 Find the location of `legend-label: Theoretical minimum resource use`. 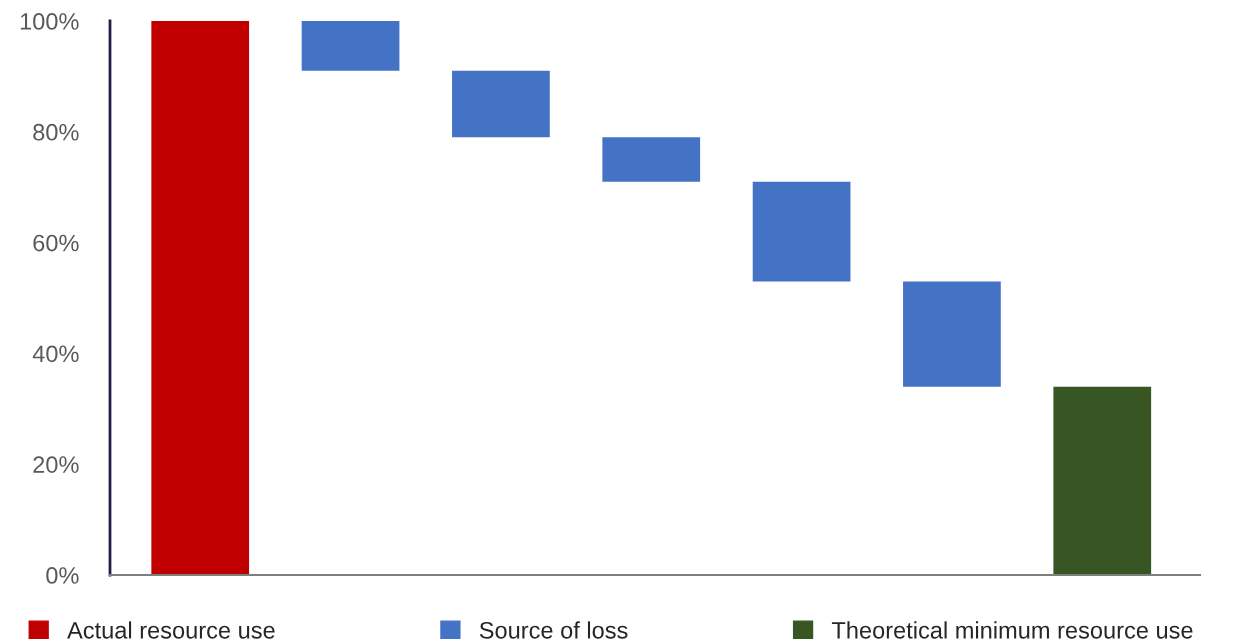

legend-label: Theoretical minimum resource use is located at coordinates (1012, 630).